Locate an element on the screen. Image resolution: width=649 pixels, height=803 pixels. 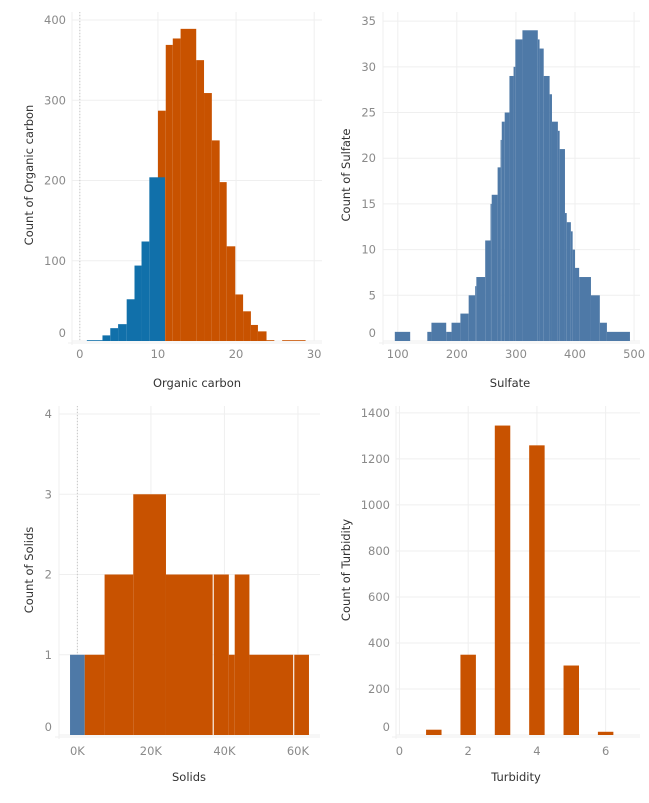
y-axis-title: Count of Solids is located at coordinates (29, 570).